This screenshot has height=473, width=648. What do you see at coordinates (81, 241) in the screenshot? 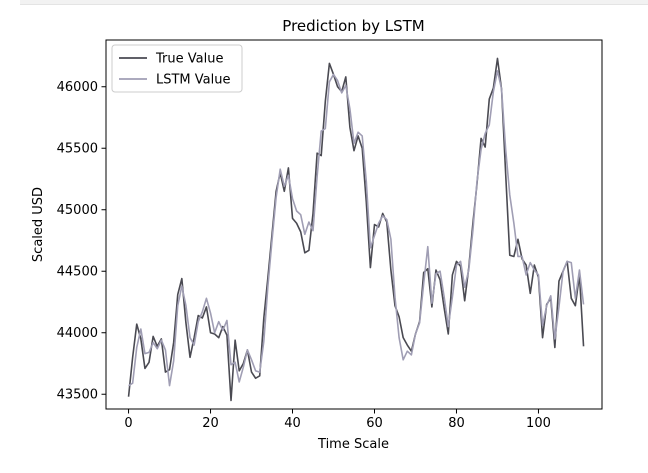
I see `y-axis: 43500 44000 44500 45000 45500 46000` at bounding box center [81, 241].